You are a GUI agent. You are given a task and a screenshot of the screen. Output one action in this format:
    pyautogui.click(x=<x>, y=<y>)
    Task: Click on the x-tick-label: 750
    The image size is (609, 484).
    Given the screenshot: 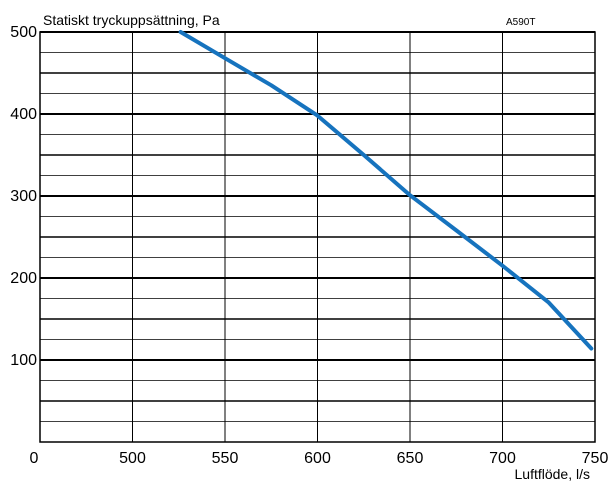 What is the action you would take?
    pyautogui.click(x=595, y=458)
    